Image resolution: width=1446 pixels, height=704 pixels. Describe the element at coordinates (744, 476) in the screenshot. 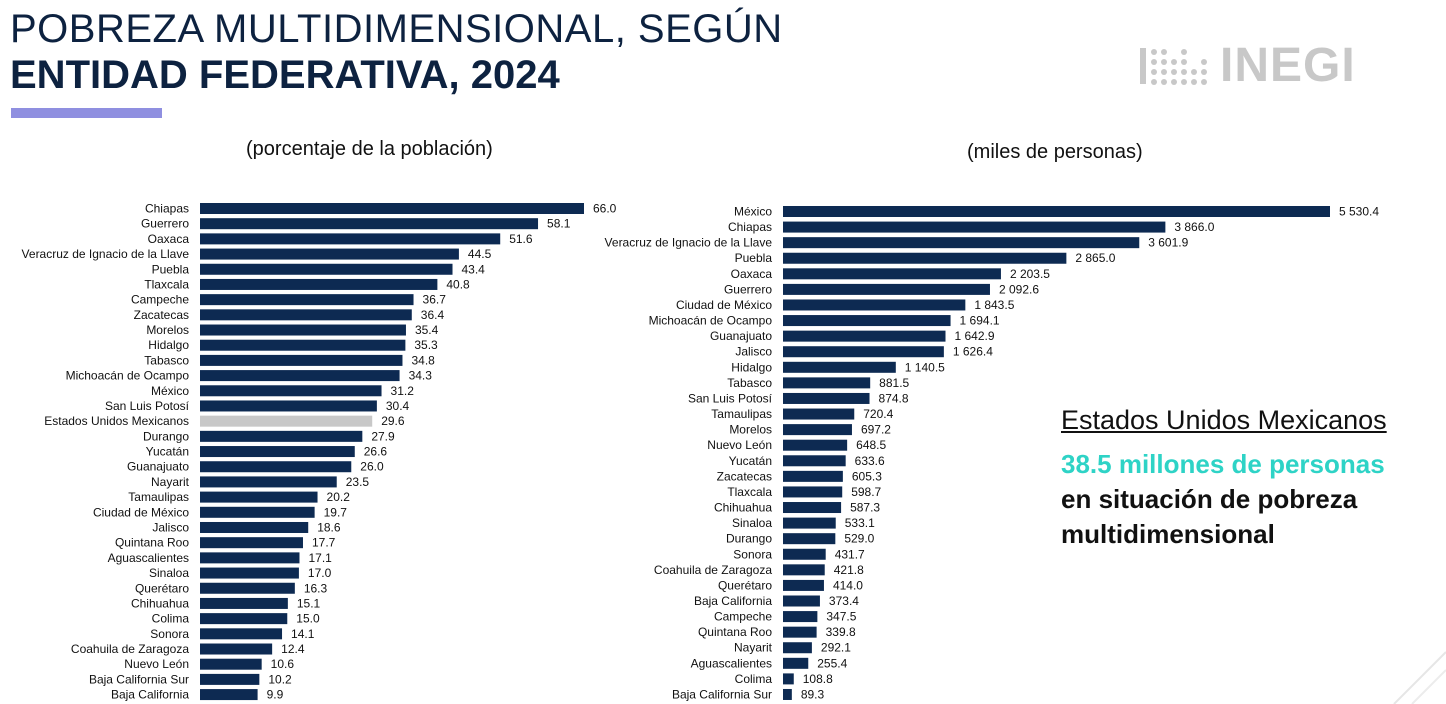

I see `right-category-label: Zacatecas` at that location.